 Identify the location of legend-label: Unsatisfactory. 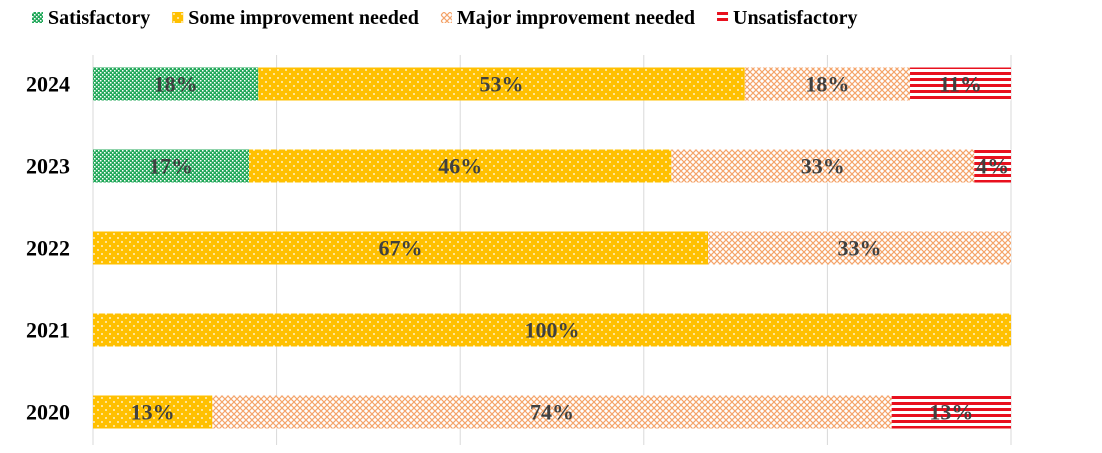
(795, 18).